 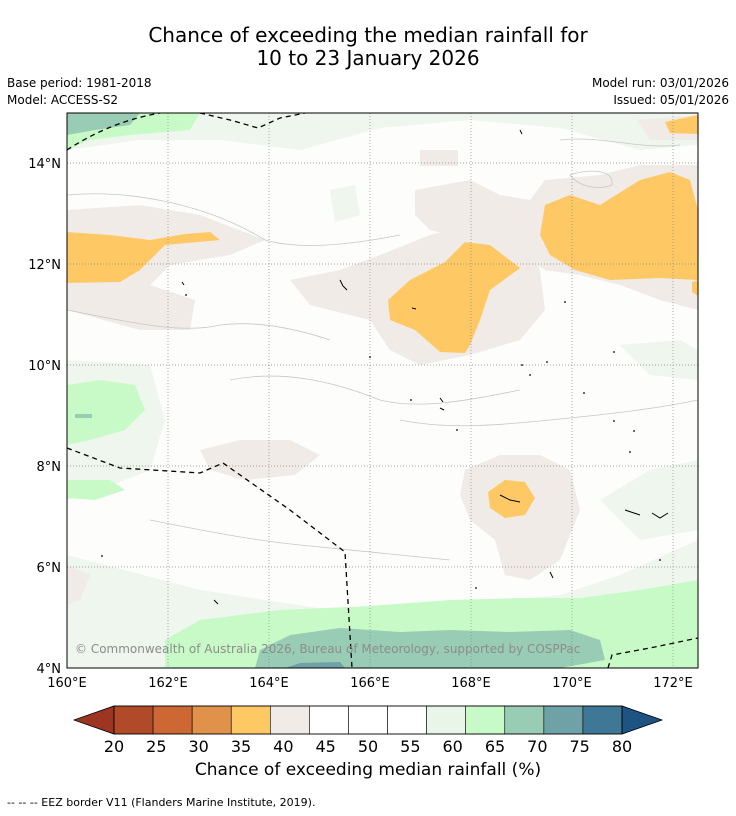 I want to click on colorbar-tick-40: 40, so click(x=283, y=746).